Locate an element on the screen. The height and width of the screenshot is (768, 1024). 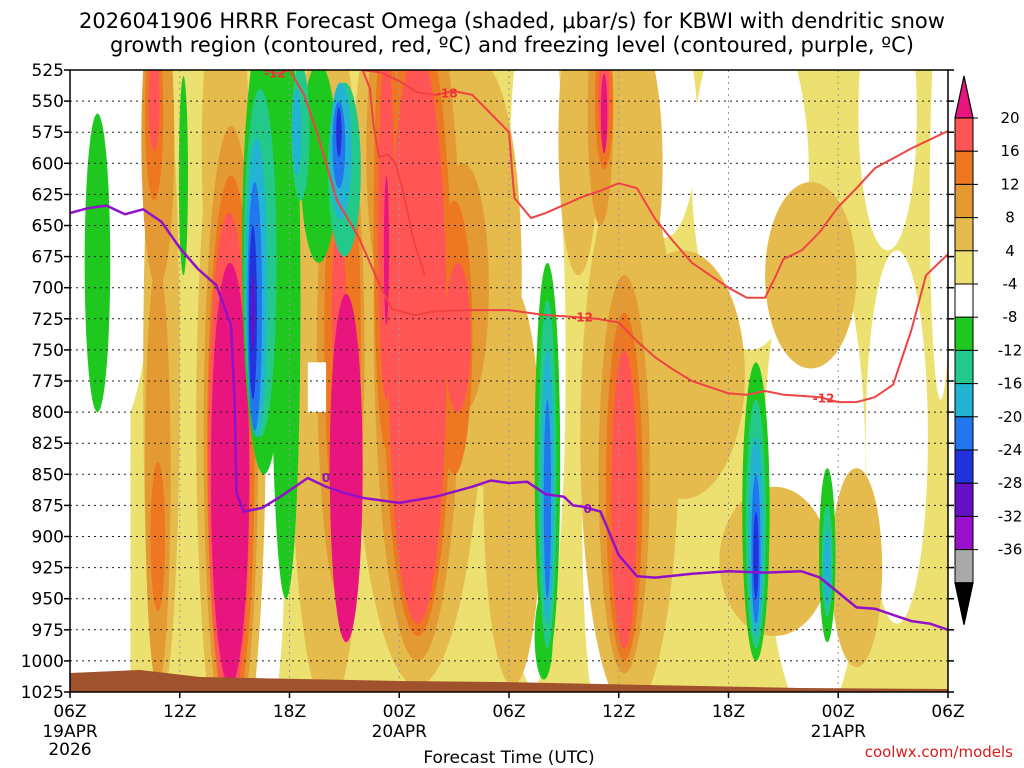
colorbar-label-7: -12 is located at coordinates (1010, 350).